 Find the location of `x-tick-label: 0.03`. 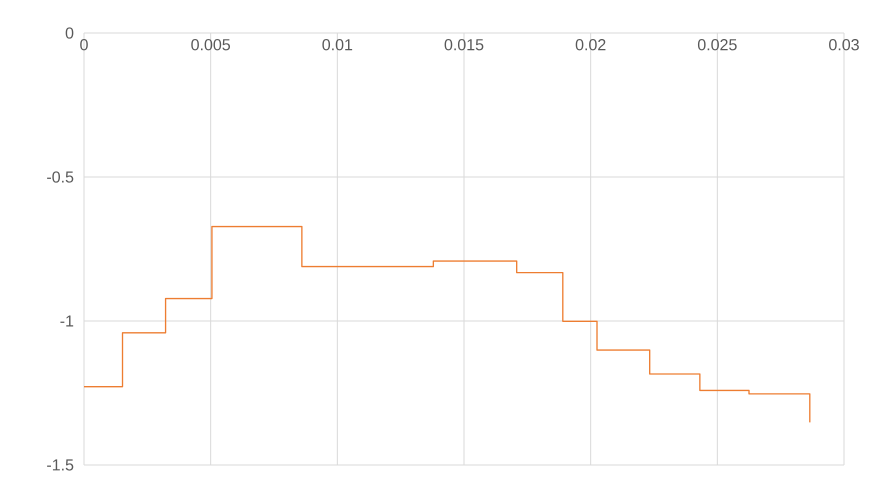

x-tick-label: 0.03 is located at coordinates (844, 44).